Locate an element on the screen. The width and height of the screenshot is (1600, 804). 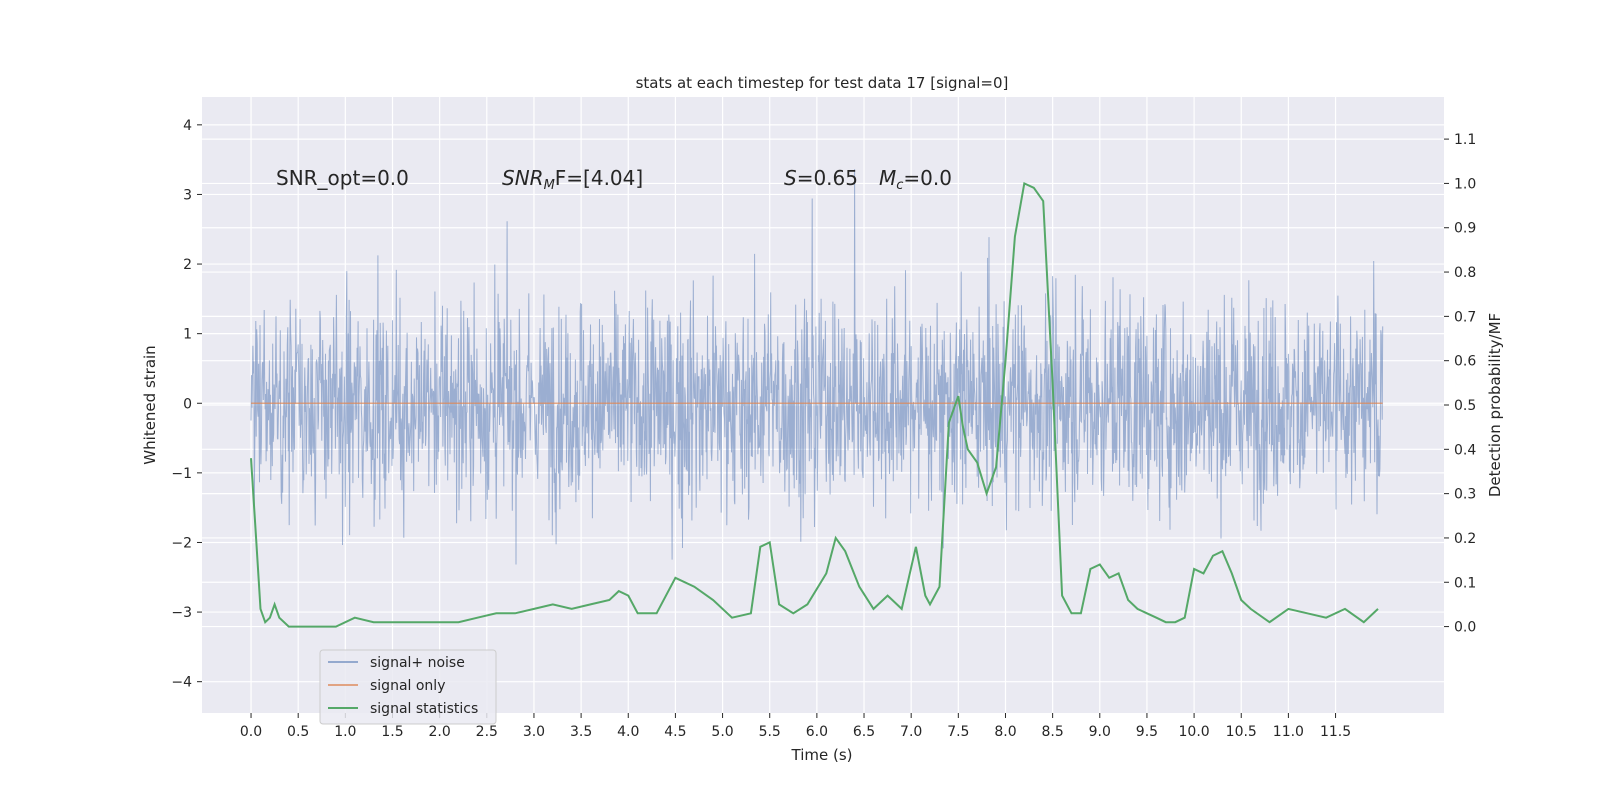
x-tick-label-16: 8.0 is located at coordinates (1005, 732).